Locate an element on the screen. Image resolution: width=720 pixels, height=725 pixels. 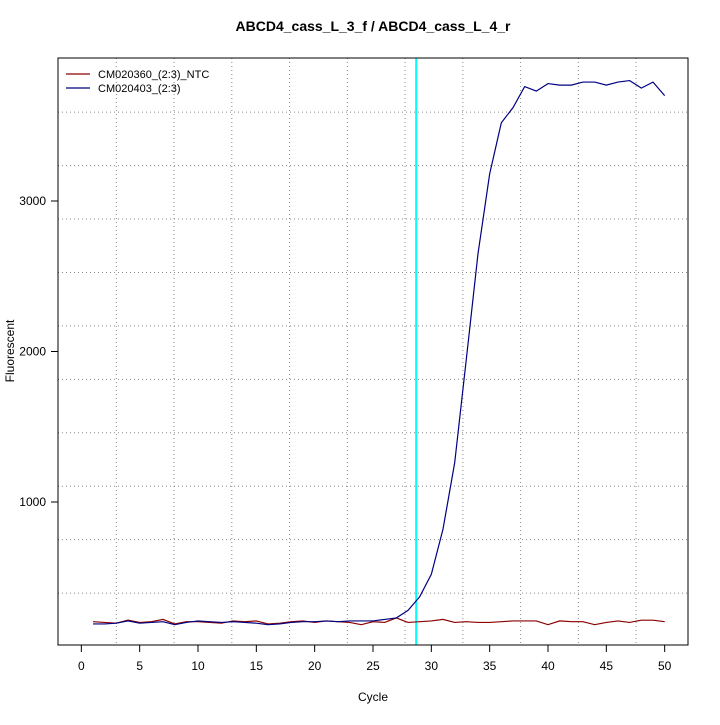
y-tick-label: 2000 is located at coordinates (32, 352).